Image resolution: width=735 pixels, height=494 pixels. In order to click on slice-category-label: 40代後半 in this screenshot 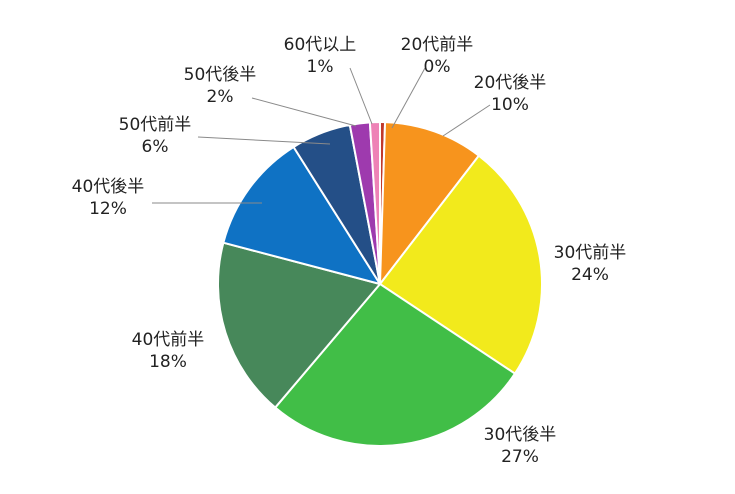, I will do `click(108, 187)`.